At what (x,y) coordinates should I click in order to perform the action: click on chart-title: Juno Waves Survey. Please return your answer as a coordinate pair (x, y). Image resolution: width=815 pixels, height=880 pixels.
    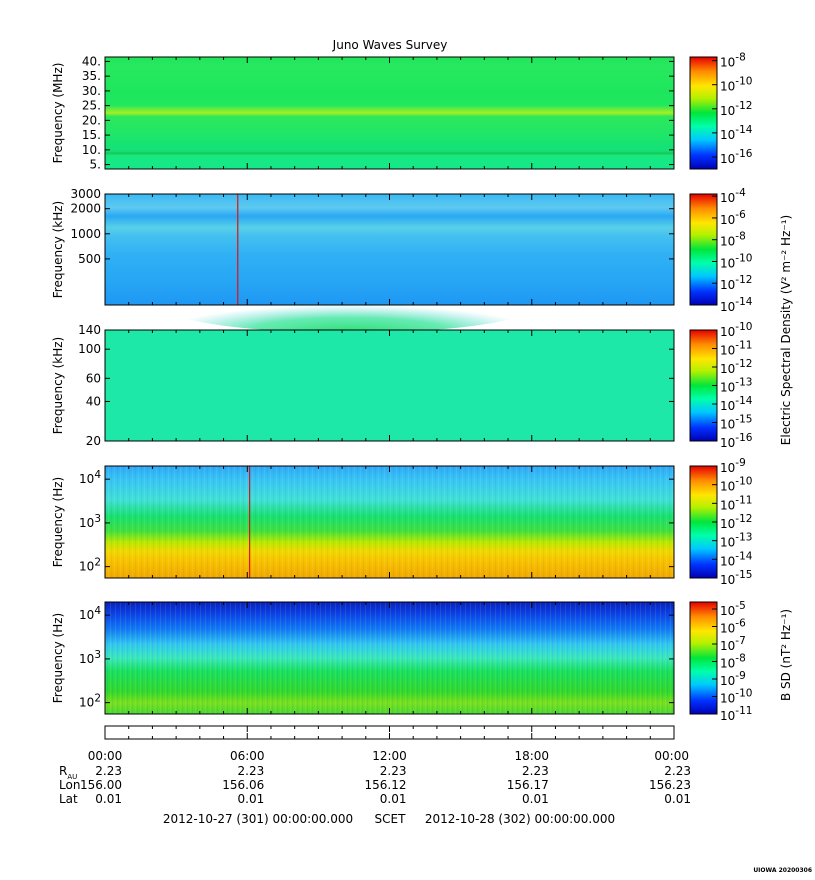
    Looking at the image, I should click on (390, 45).